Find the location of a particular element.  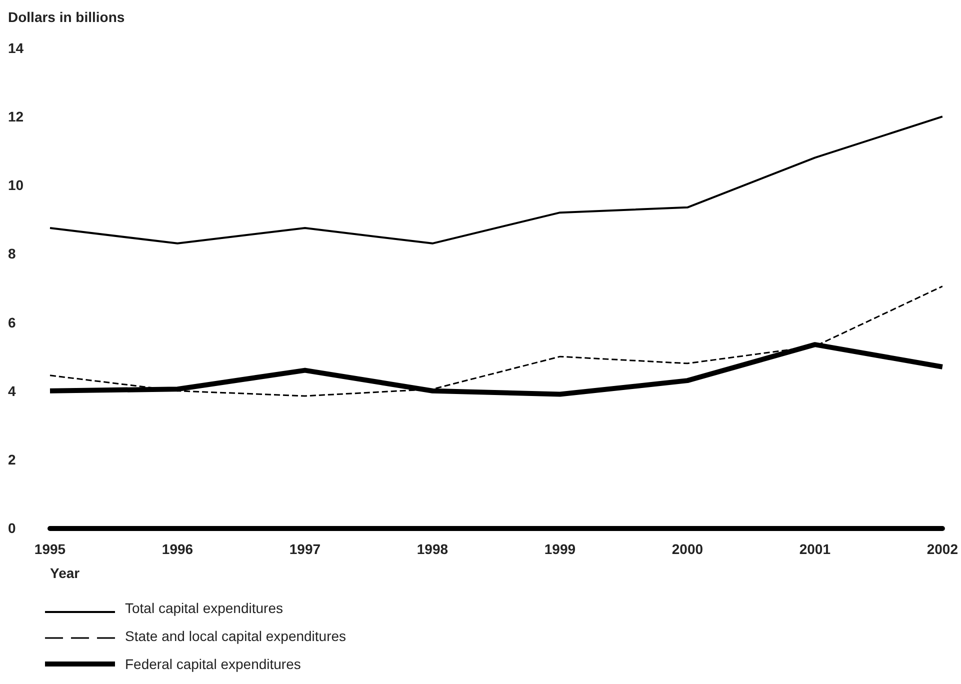

legend-label: State and local capital expenditures is located at coordinates (235, 636).